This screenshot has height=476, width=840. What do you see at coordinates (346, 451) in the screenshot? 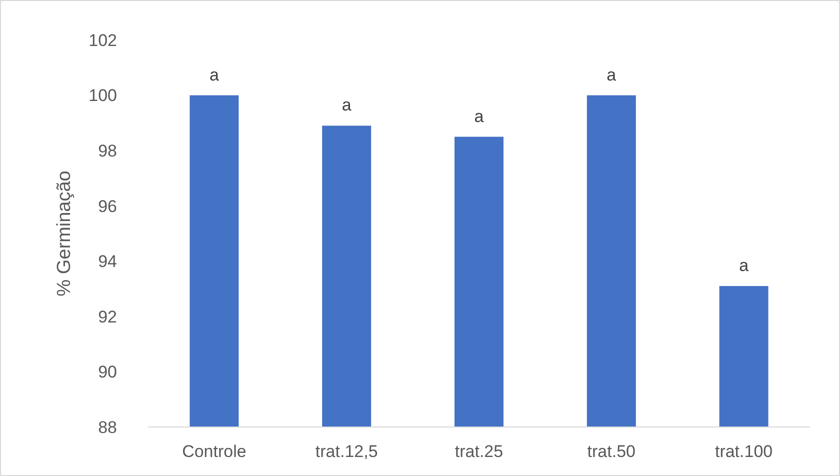
I see `x-tick-label: trat.12,5` at bounding box center [346, 451].